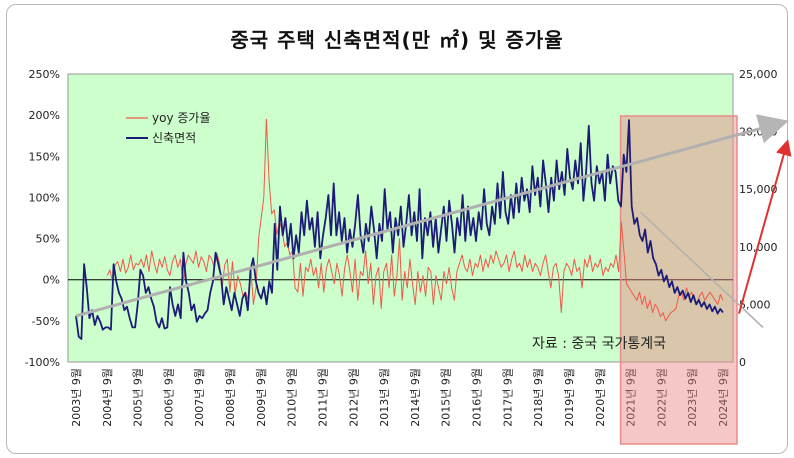  Describe the element at coordinates (44, 197) in the screenshot. I see `y-left-tick-label: 100%` at that location.